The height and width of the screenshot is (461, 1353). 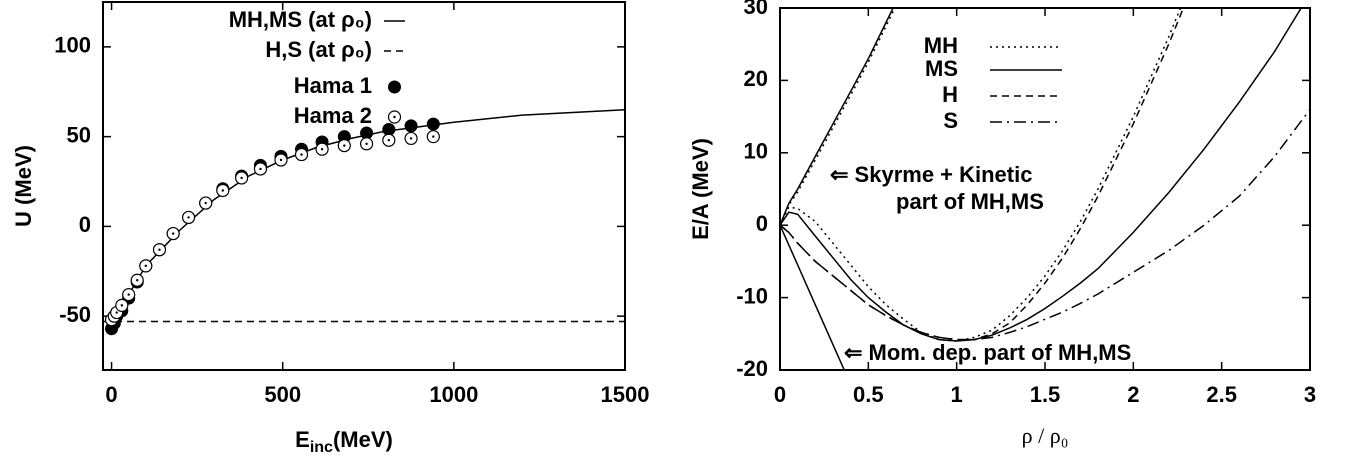 What do you see at coordinates (752, 368) in the screenshot?
I see `y-tick-label: -20` at bounding box center [752, 368].